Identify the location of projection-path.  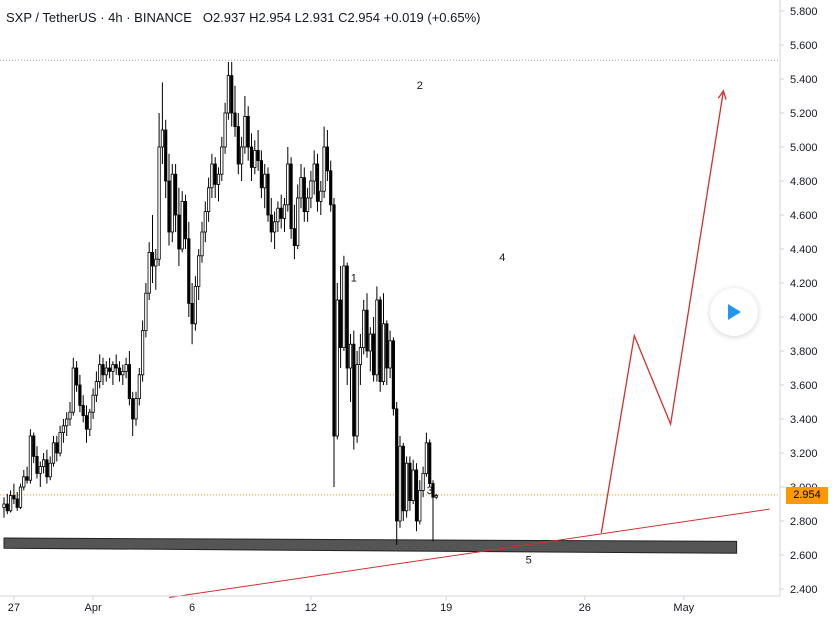
(662, 312).